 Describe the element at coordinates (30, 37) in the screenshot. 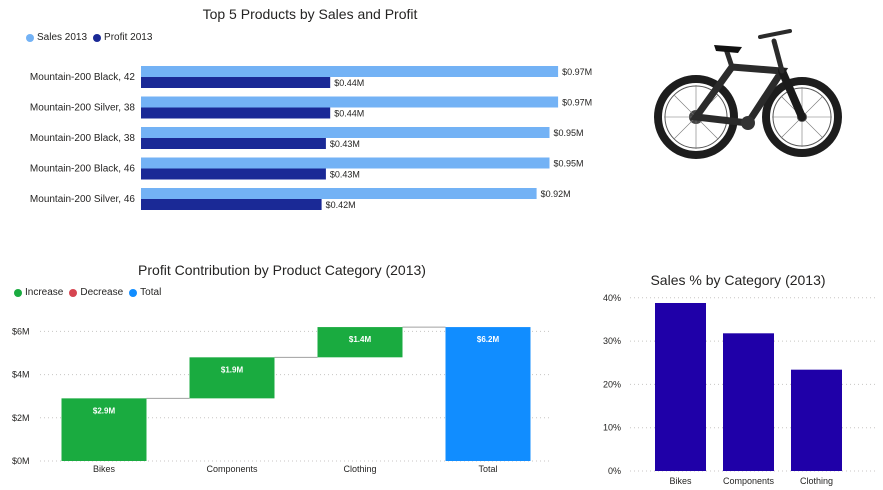

I see `legend-sales-dot` at that location.